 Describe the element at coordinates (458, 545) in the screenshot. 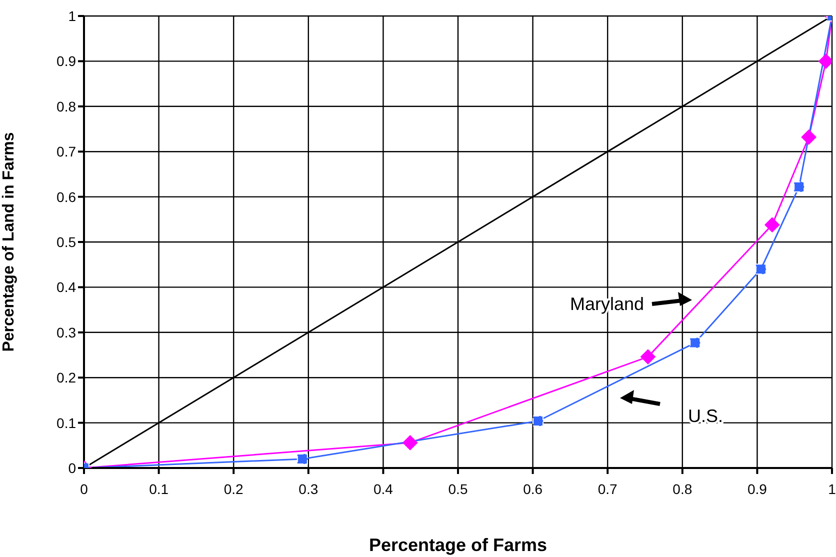

I see `x-axis-title: Percentage of Farms` at that location.